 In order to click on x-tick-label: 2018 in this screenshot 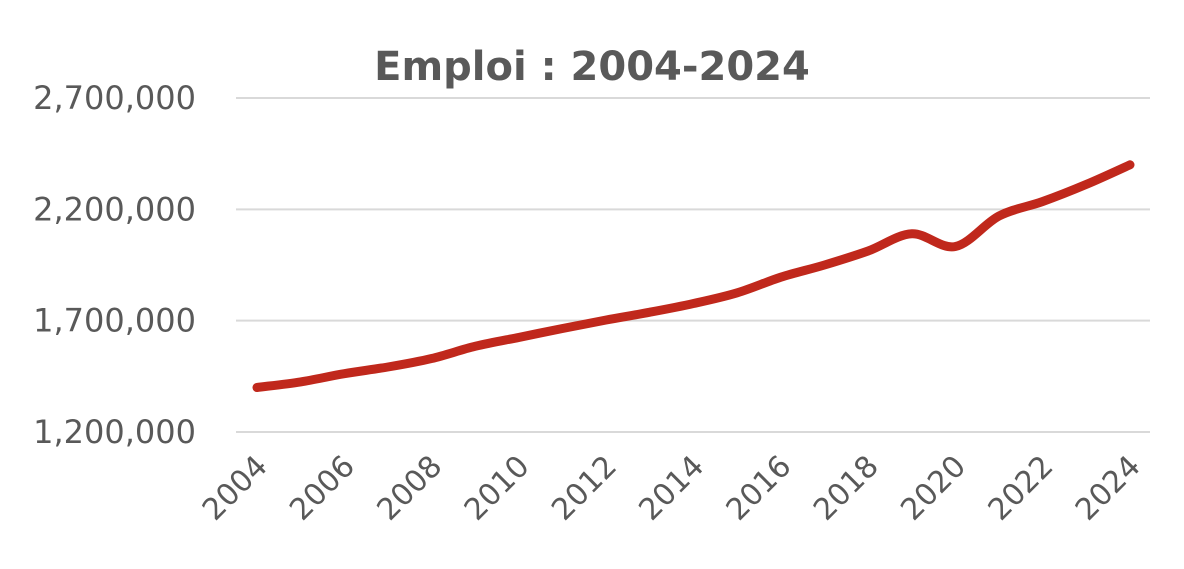, I will do `click(846, 488)`.